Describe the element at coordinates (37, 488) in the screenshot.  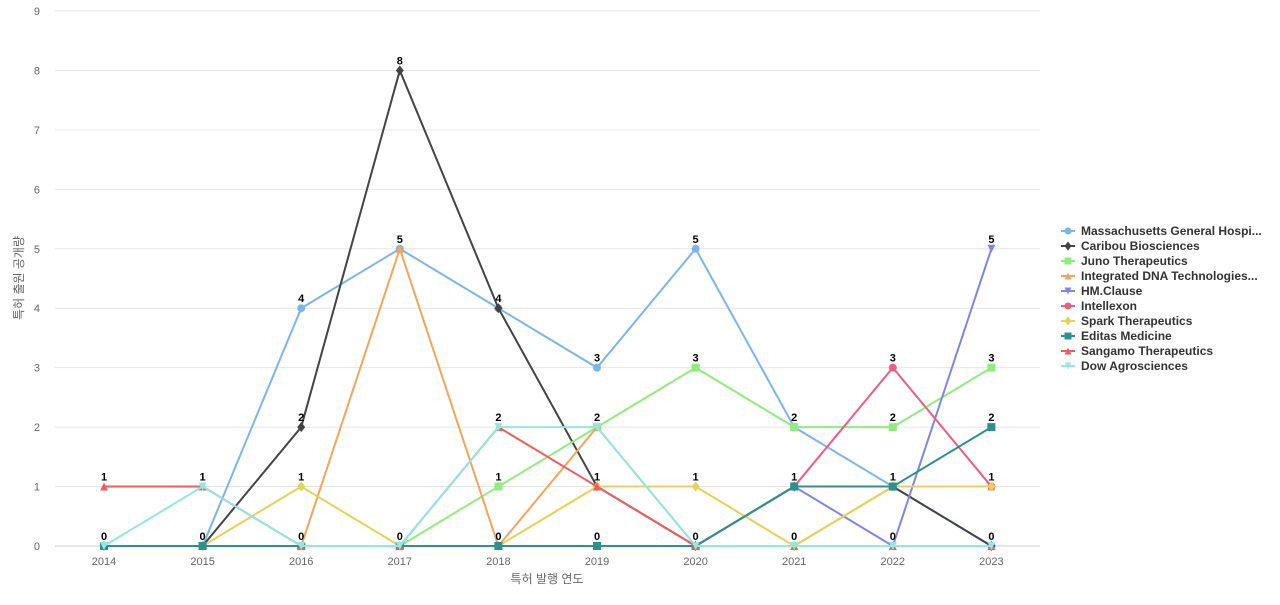
I see `y-tick-label: 1` at that location.